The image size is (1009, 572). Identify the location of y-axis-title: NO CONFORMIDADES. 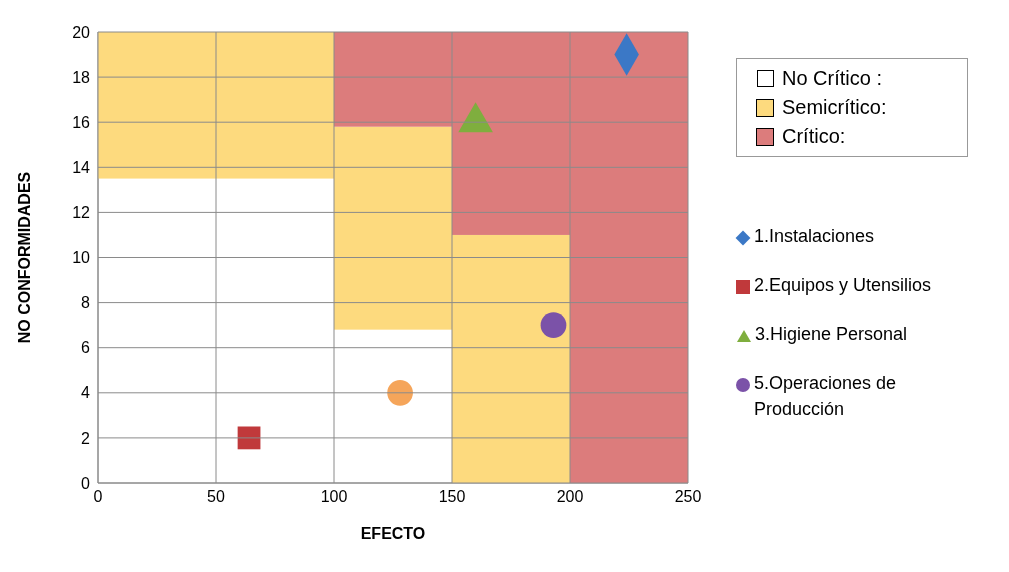
(24, 257).